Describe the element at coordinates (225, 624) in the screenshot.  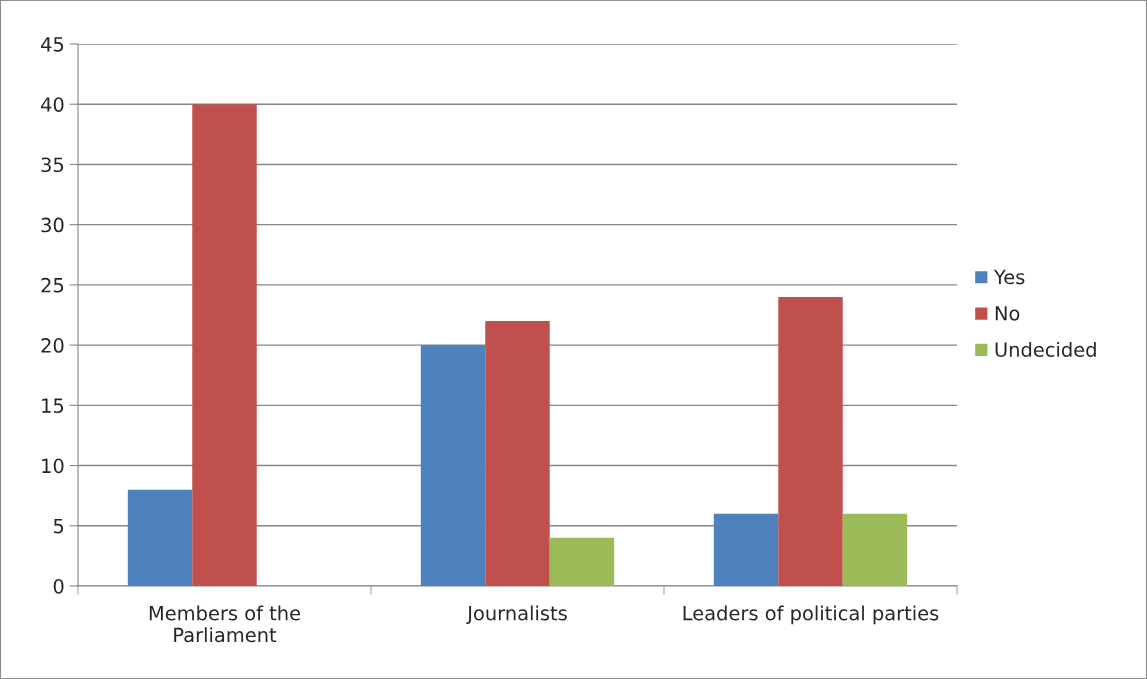
I see `x-tick-label: Members of the Parliament` at that location.